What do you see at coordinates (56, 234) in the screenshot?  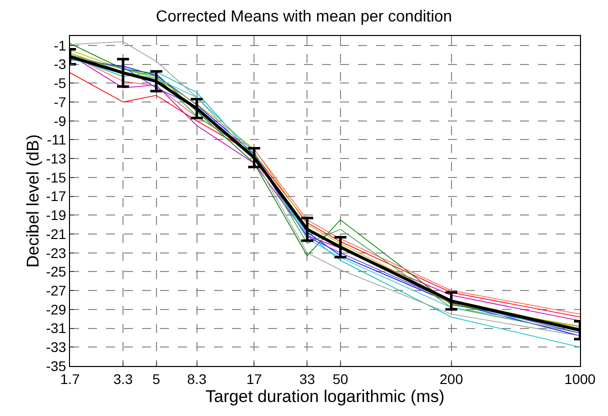 I see `y-tick-label: -21` at bounding box center [56, 234].